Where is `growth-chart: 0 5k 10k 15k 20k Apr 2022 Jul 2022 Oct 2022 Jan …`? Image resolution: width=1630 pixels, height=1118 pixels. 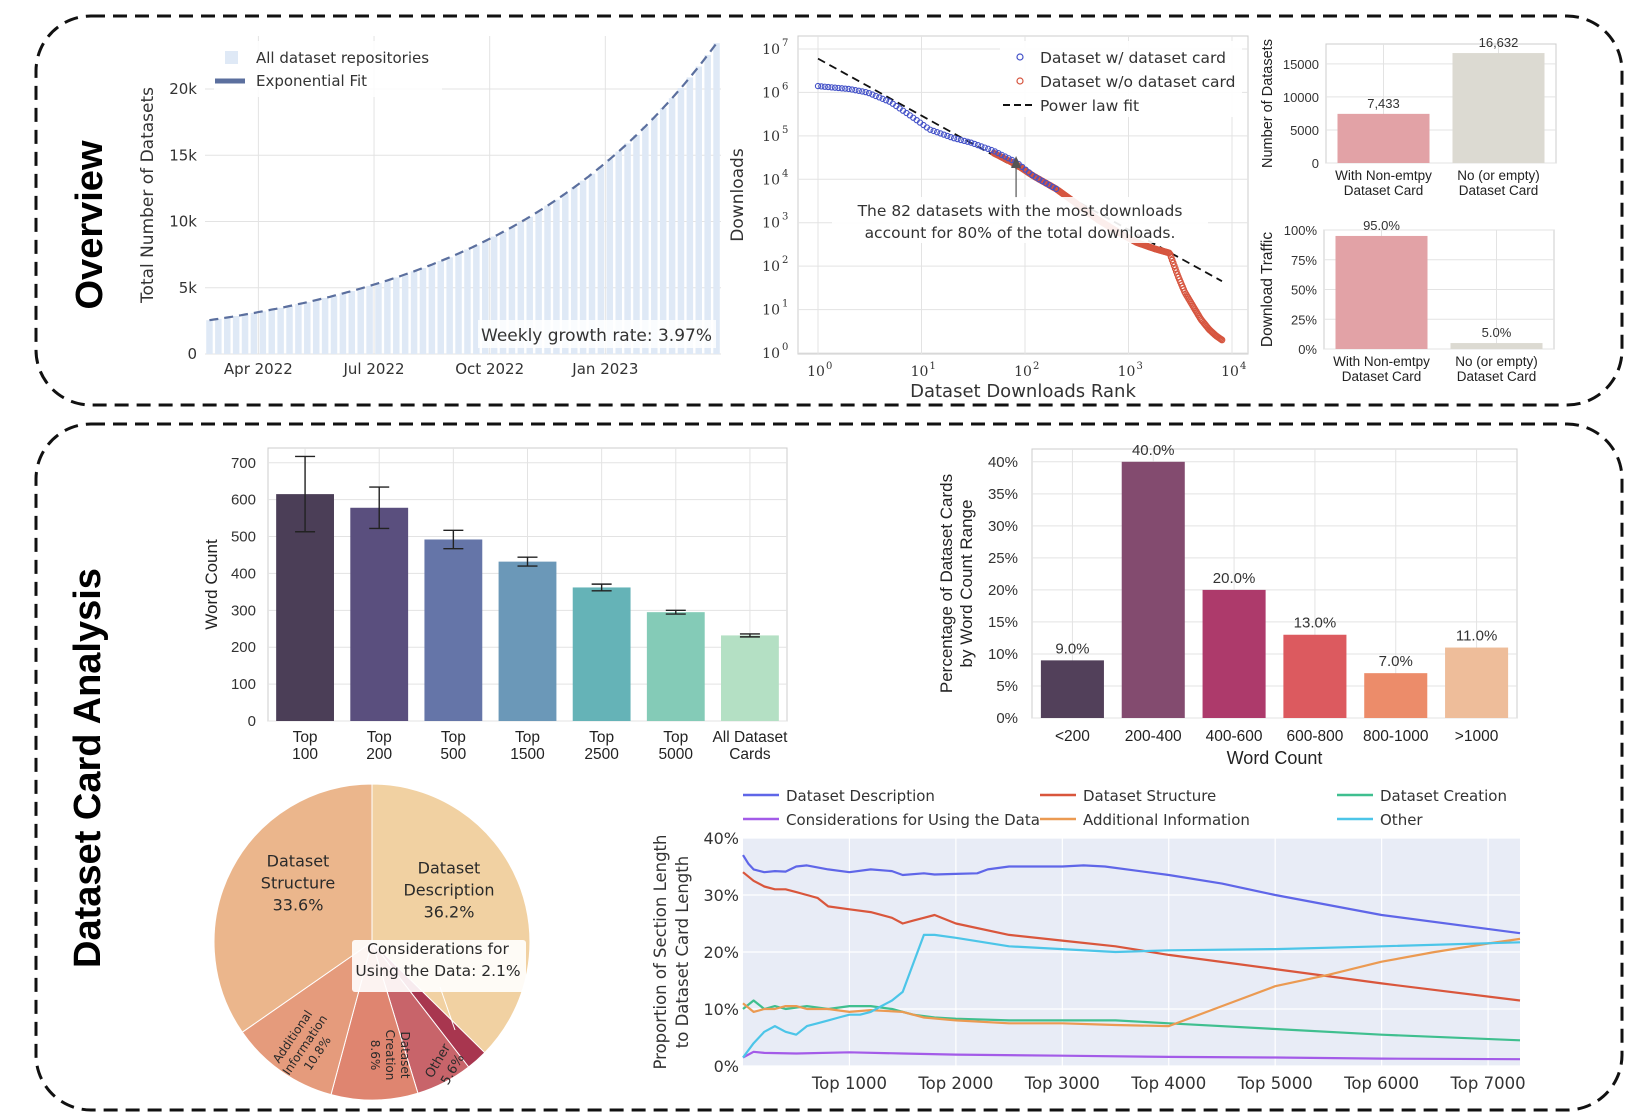
growth-chart: 0 5k 10k 15k 20k Apr 2022 Jul 2022 Oct 2022 Jan … is located at coordinates (429, 207).